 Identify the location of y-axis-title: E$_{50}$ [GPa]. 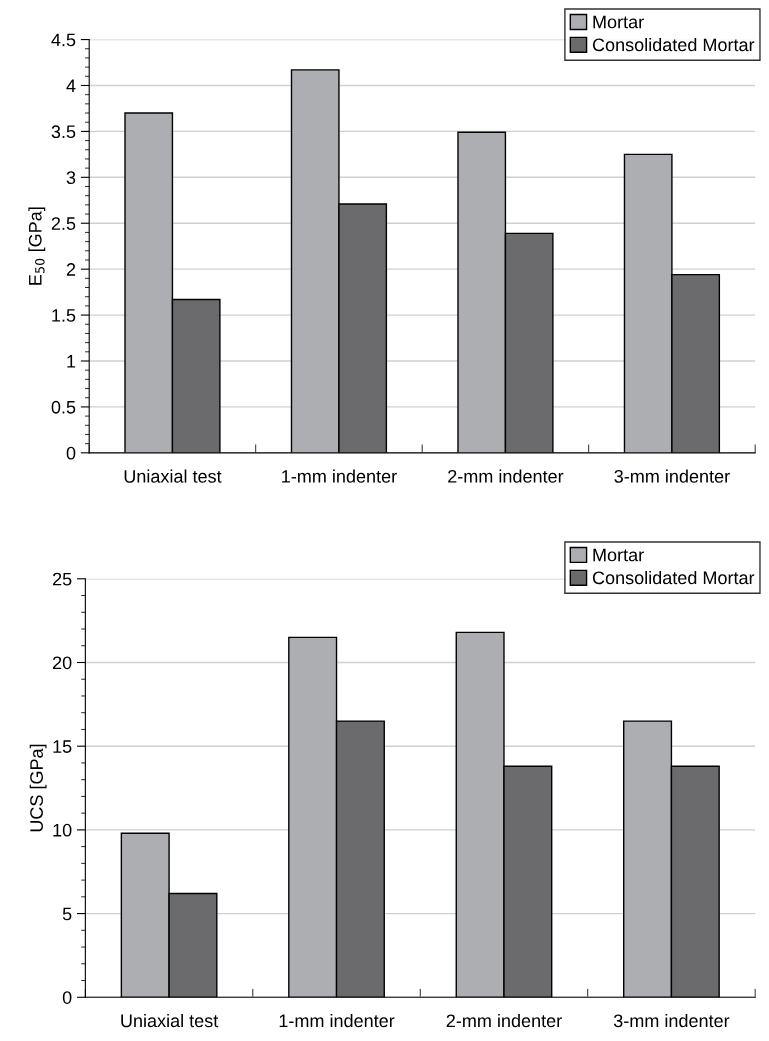
(37, 246).